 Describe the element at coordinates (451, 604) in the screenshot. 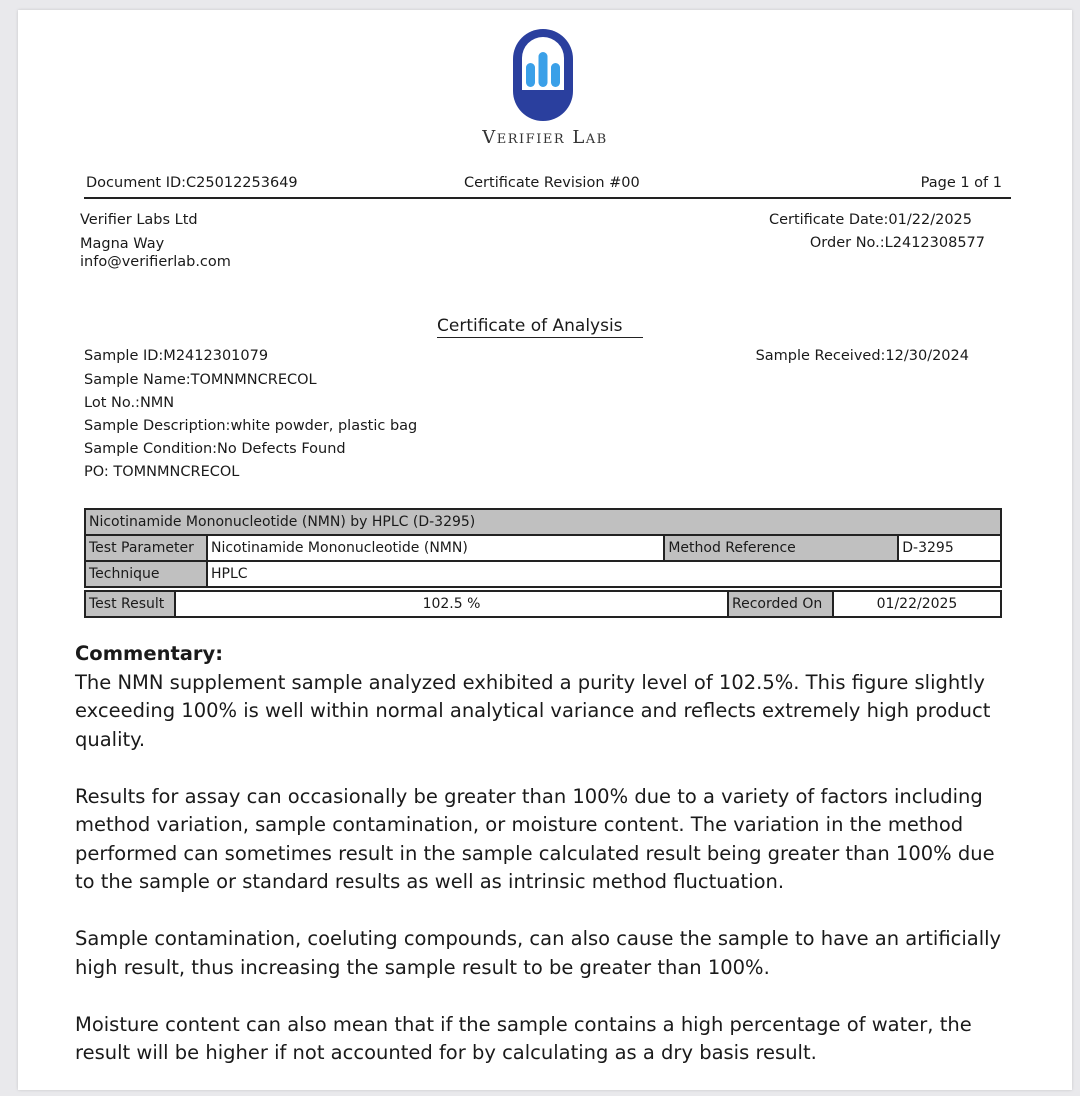

I see `test-result-value: 102.5 %` at that location.